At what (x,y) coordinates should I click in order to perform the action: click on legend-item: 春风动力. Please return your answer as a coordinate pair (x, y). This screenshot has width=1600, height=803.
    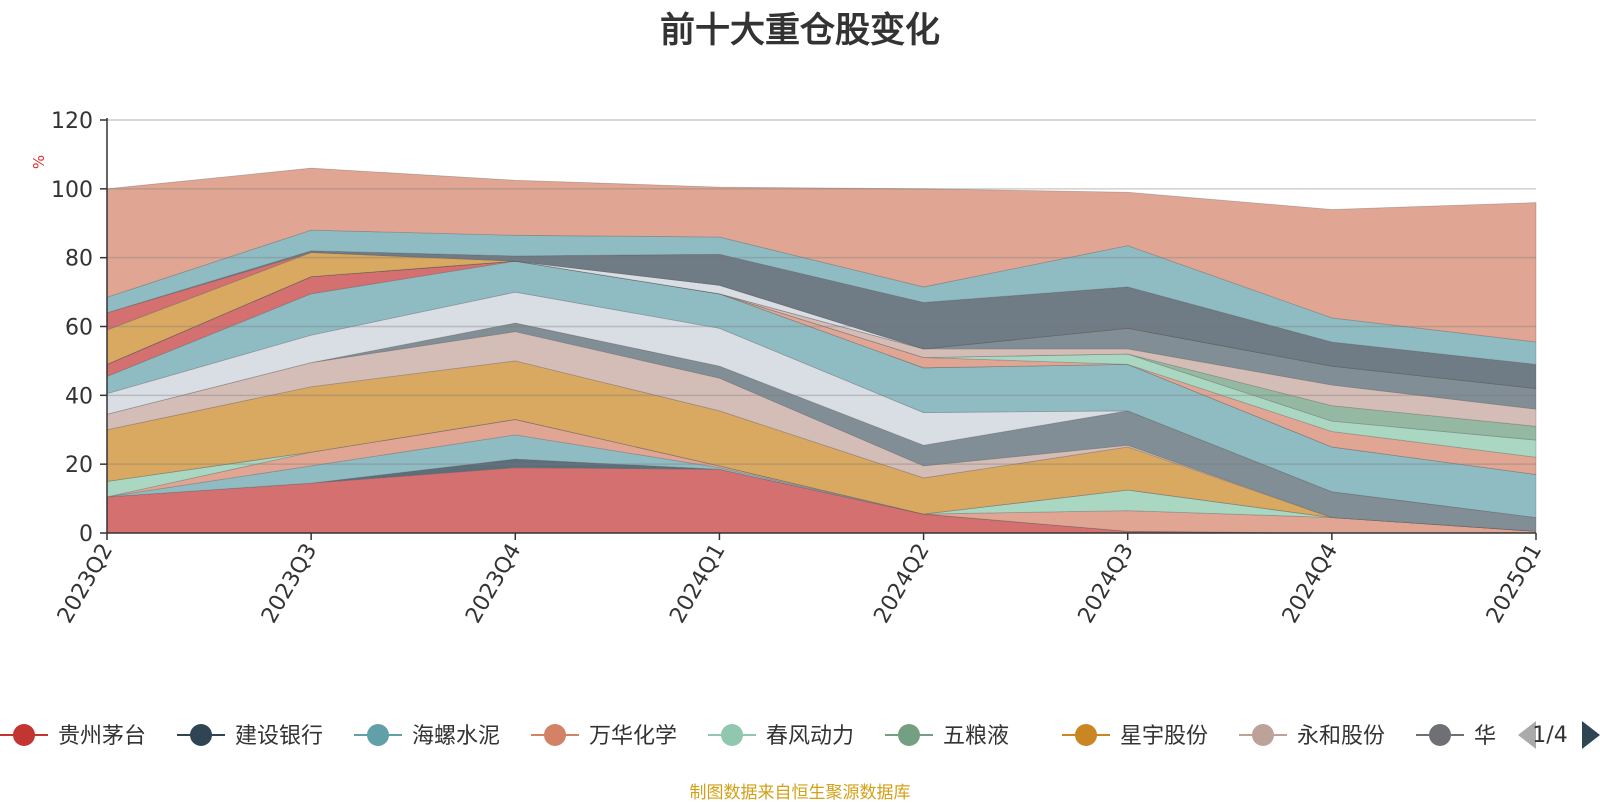
    Looking at the image, I should click on (781, 736).